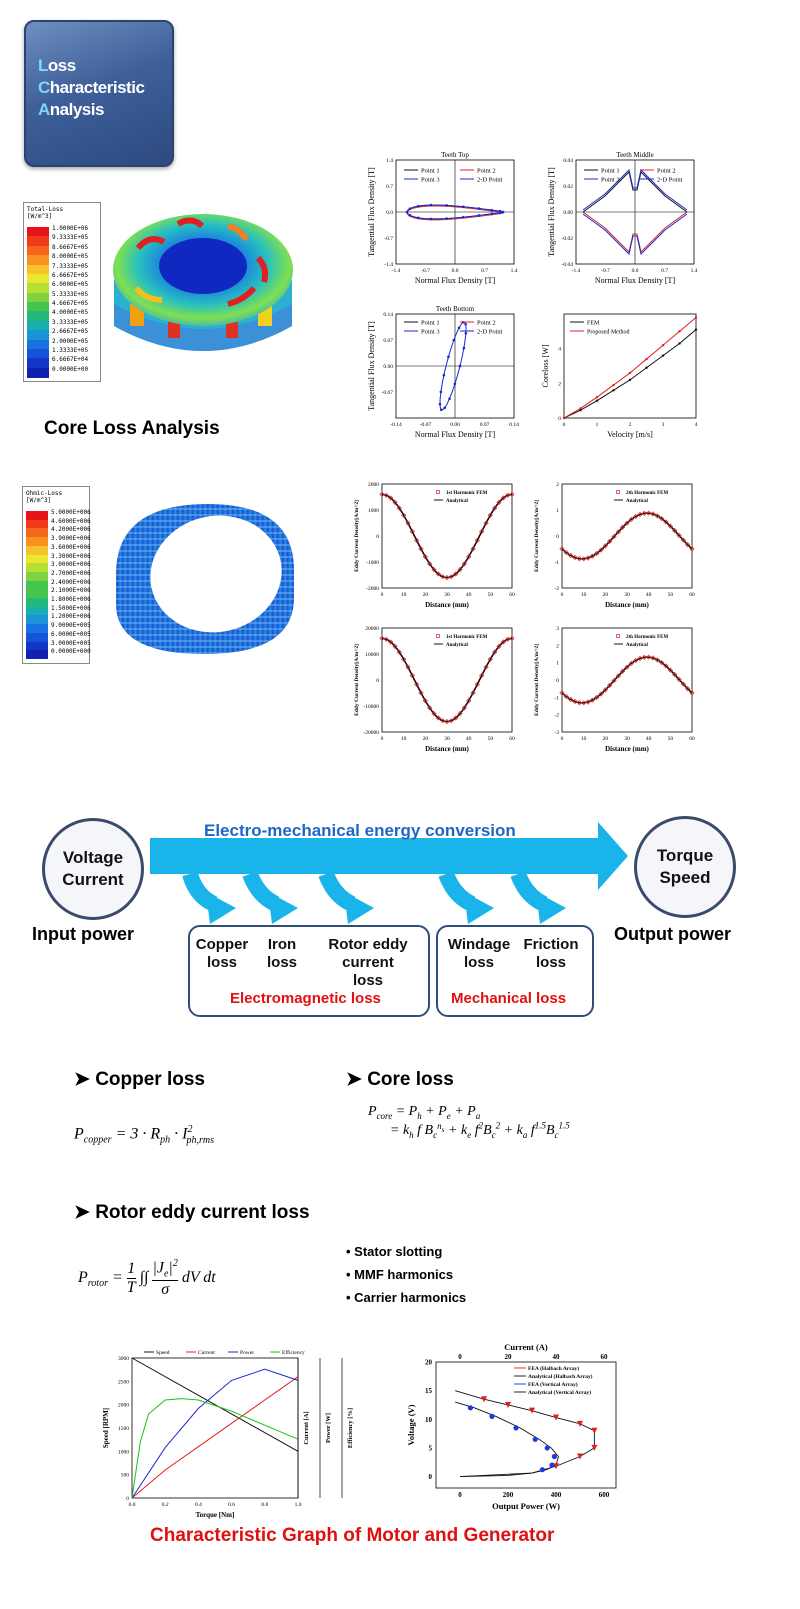 This screenshot has width=800, height=1609. What do you see at coordinates (45, 213) in the screenshot?
I see `legend-title: Total-Loss [W/m^3]` at bounding box center [45, 213].